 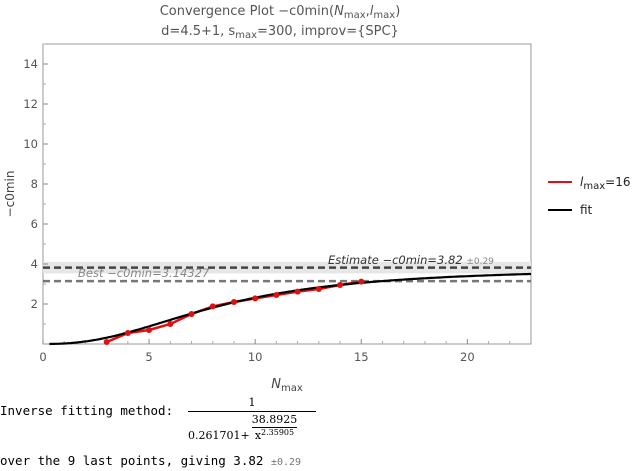 What do you see at coordinates (280, 32) in the screenshot?
I see `chart-subtitle: d=4.5+1, smax=300, improv={SPC}` at bounding box center [280, 32].